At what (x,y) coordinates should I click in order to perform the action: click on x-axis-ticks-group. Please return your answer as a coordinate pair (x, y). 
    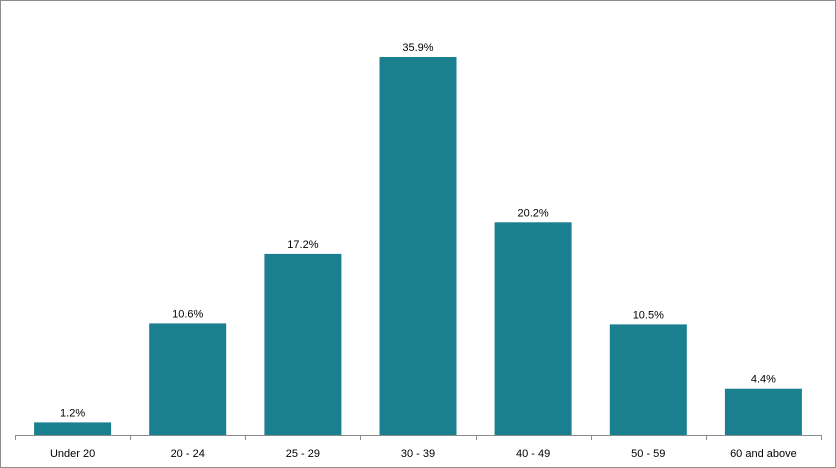
    Looking at the image, I should click on (418, 437).